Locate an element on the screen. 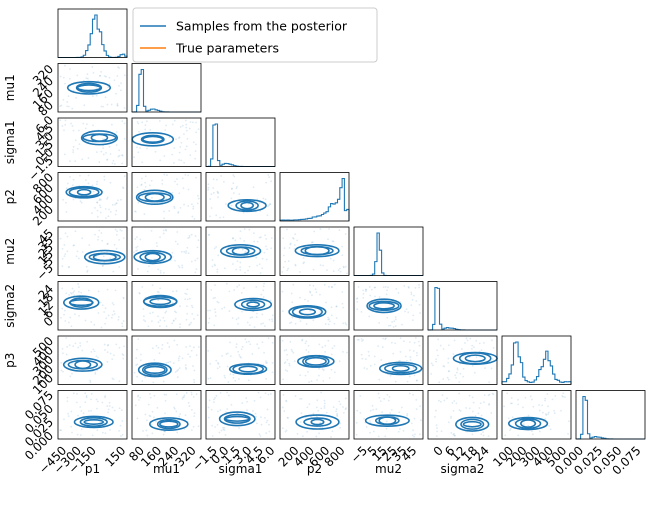  histogram-P1 is located at coordinates (93, 36).